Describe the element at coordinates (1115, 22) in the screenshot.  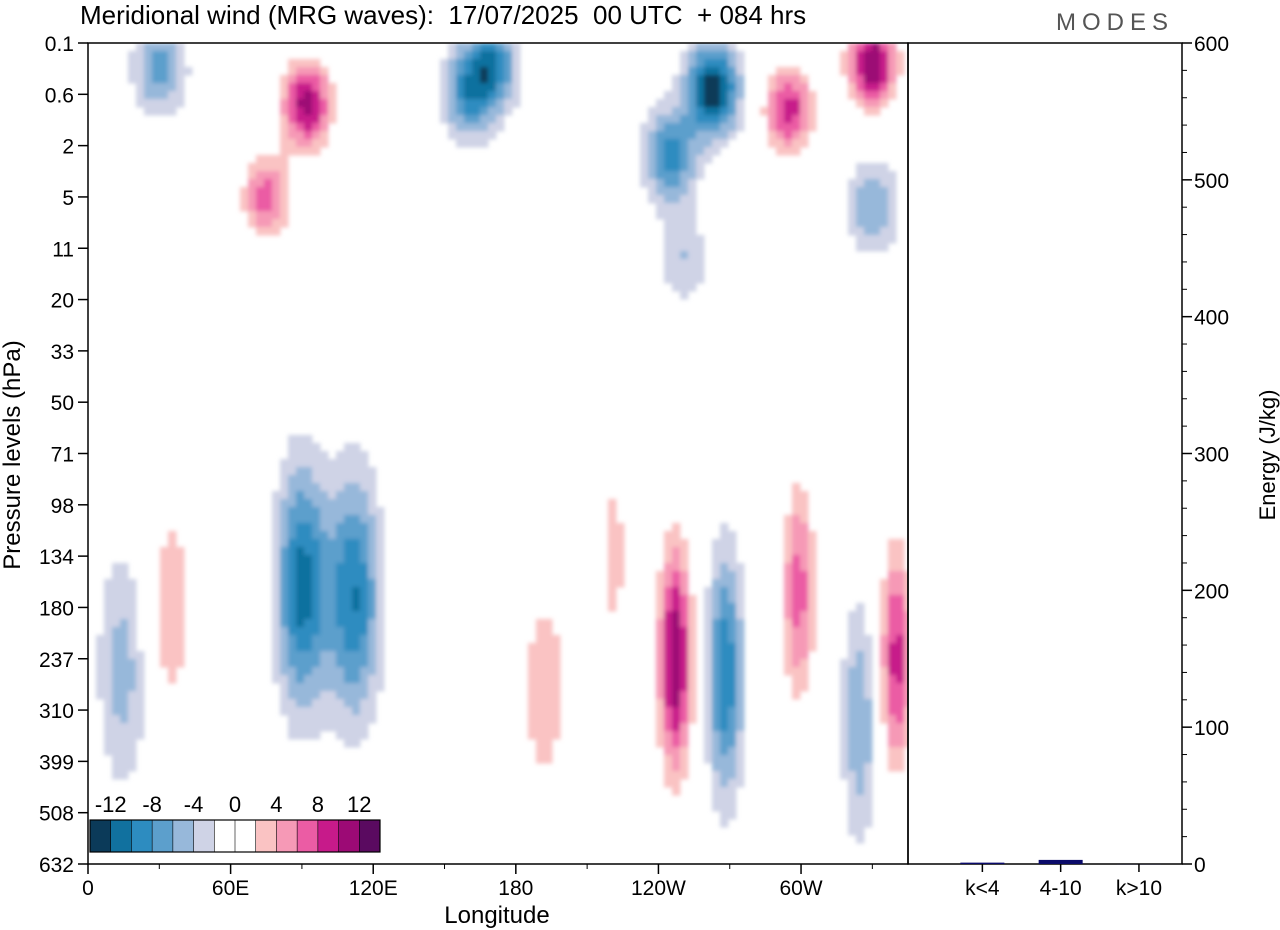
I see `modes-logo: MODES` at that location.